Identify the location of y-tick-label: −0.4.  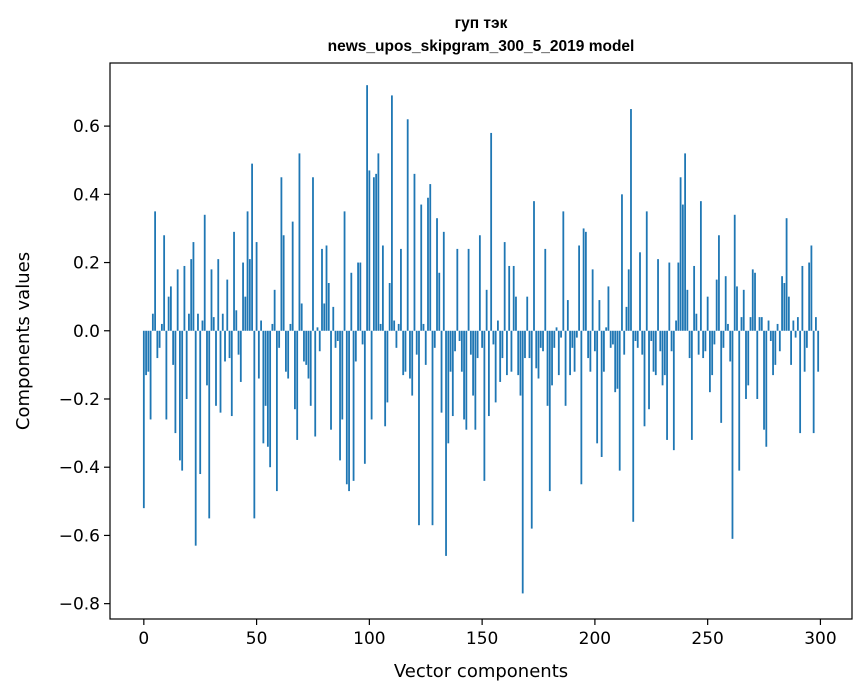
(79, 468).